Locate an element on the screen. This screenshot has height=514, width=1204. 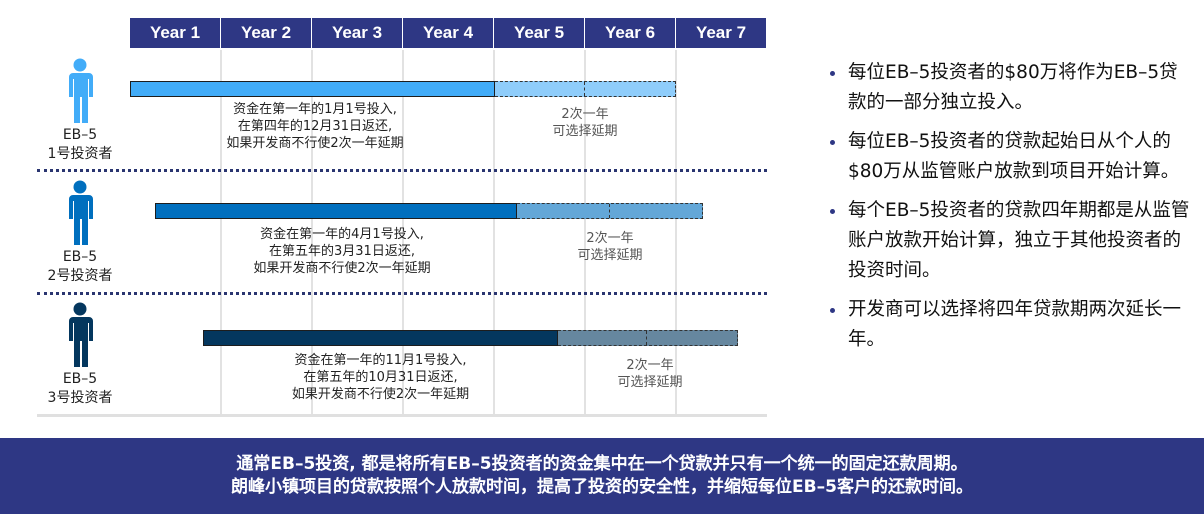
year-header-cell: Year 2 is located at coordinates (266, 33).